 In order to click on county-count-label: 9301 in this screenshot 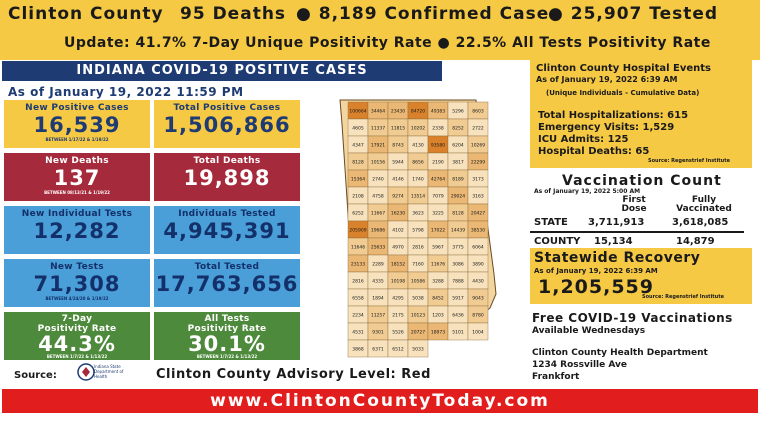, I will do `click(378, 333)`.